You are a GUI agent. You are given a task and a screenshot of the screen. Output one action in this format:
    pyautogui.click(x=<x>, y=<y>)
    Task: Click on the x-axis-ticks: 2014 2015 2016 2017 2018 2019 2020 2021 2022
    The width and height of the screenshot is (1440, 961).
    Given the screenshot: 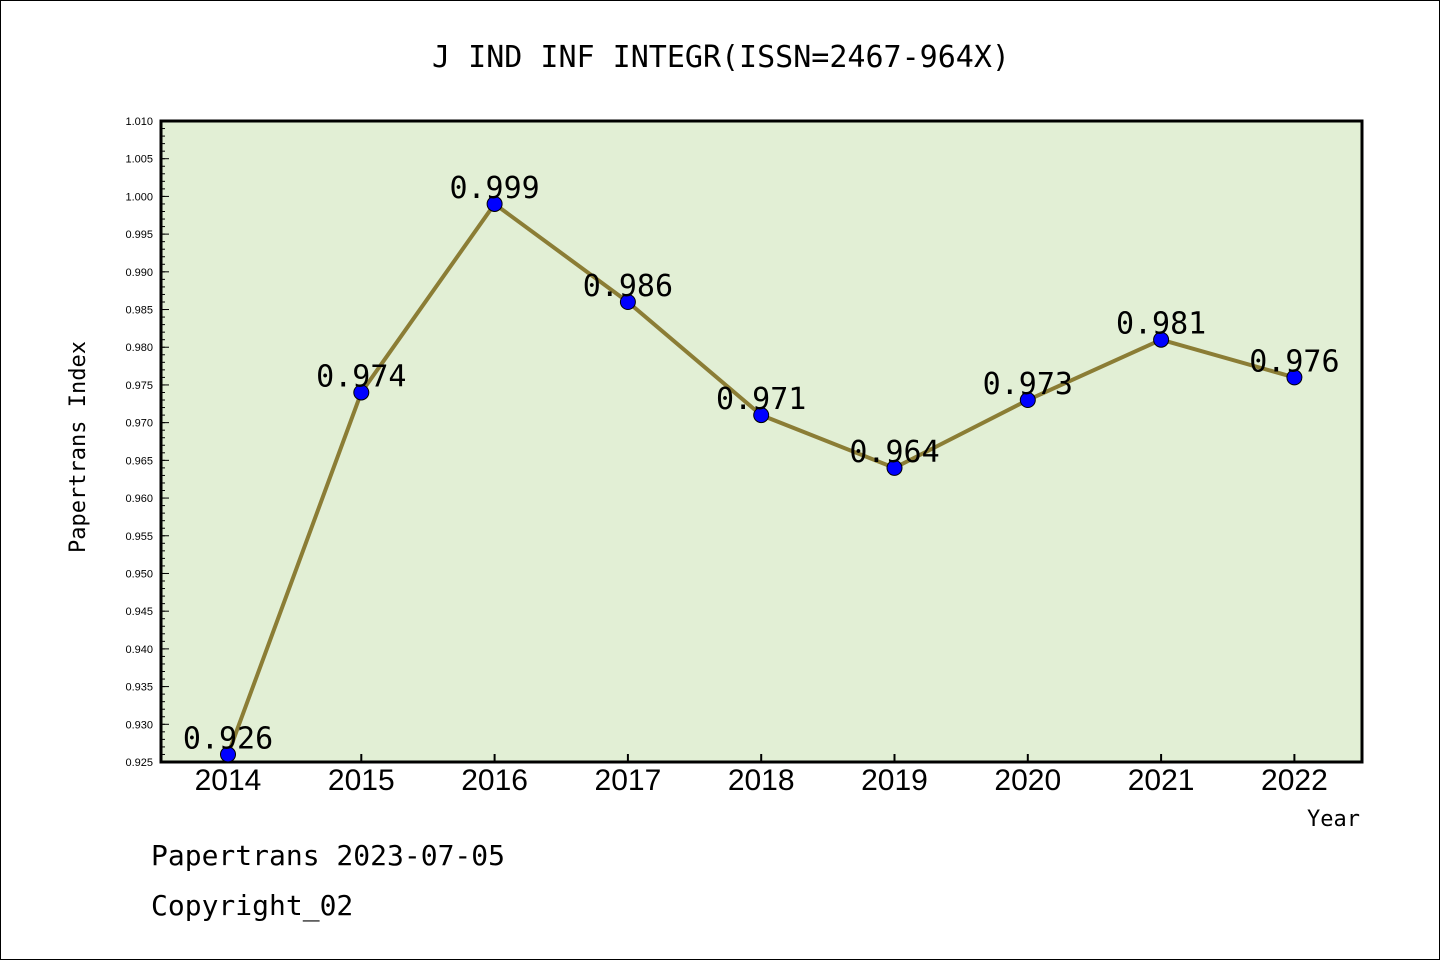 What is the action you would take?
    pyautogui.click(x=761, y=775)
    